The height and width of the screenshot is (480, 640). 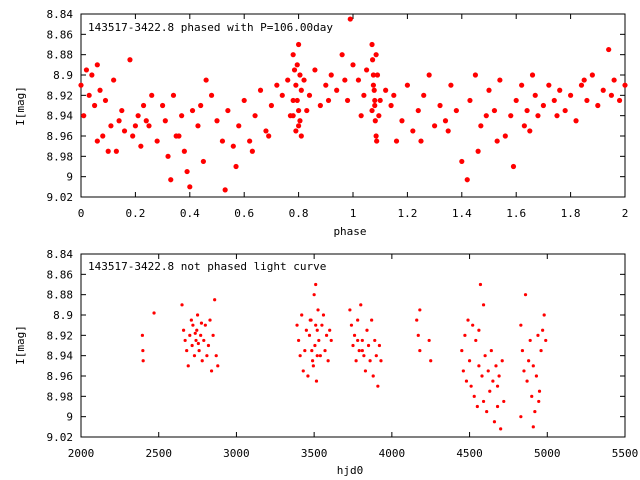 What do you see at coordinates (469, 453) in the screenshot?
I see `x-tick-label: 4500` at bounding box center [469, 453].